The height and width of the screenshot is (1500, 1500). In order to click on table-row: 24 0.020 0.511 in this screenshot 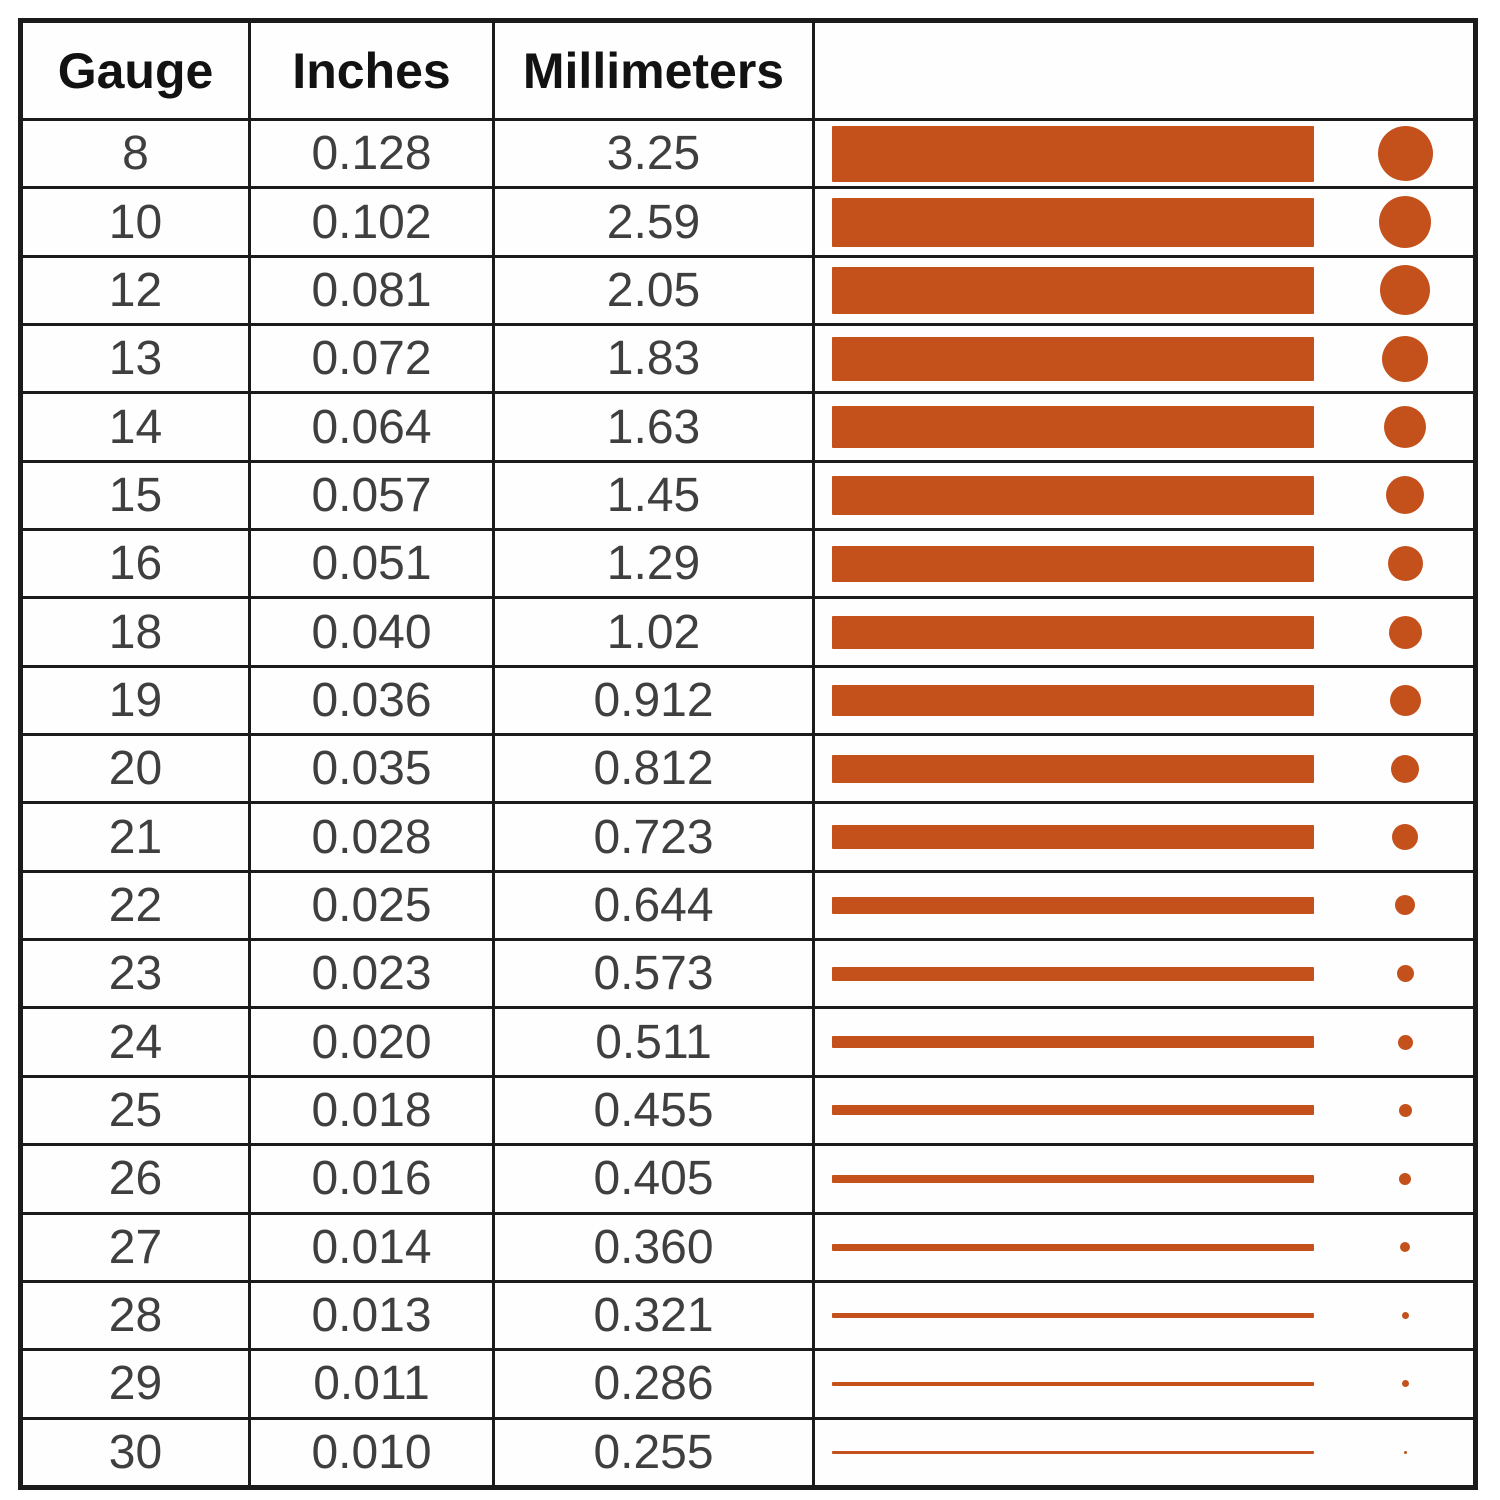, I will do `click(748, 1040)`.